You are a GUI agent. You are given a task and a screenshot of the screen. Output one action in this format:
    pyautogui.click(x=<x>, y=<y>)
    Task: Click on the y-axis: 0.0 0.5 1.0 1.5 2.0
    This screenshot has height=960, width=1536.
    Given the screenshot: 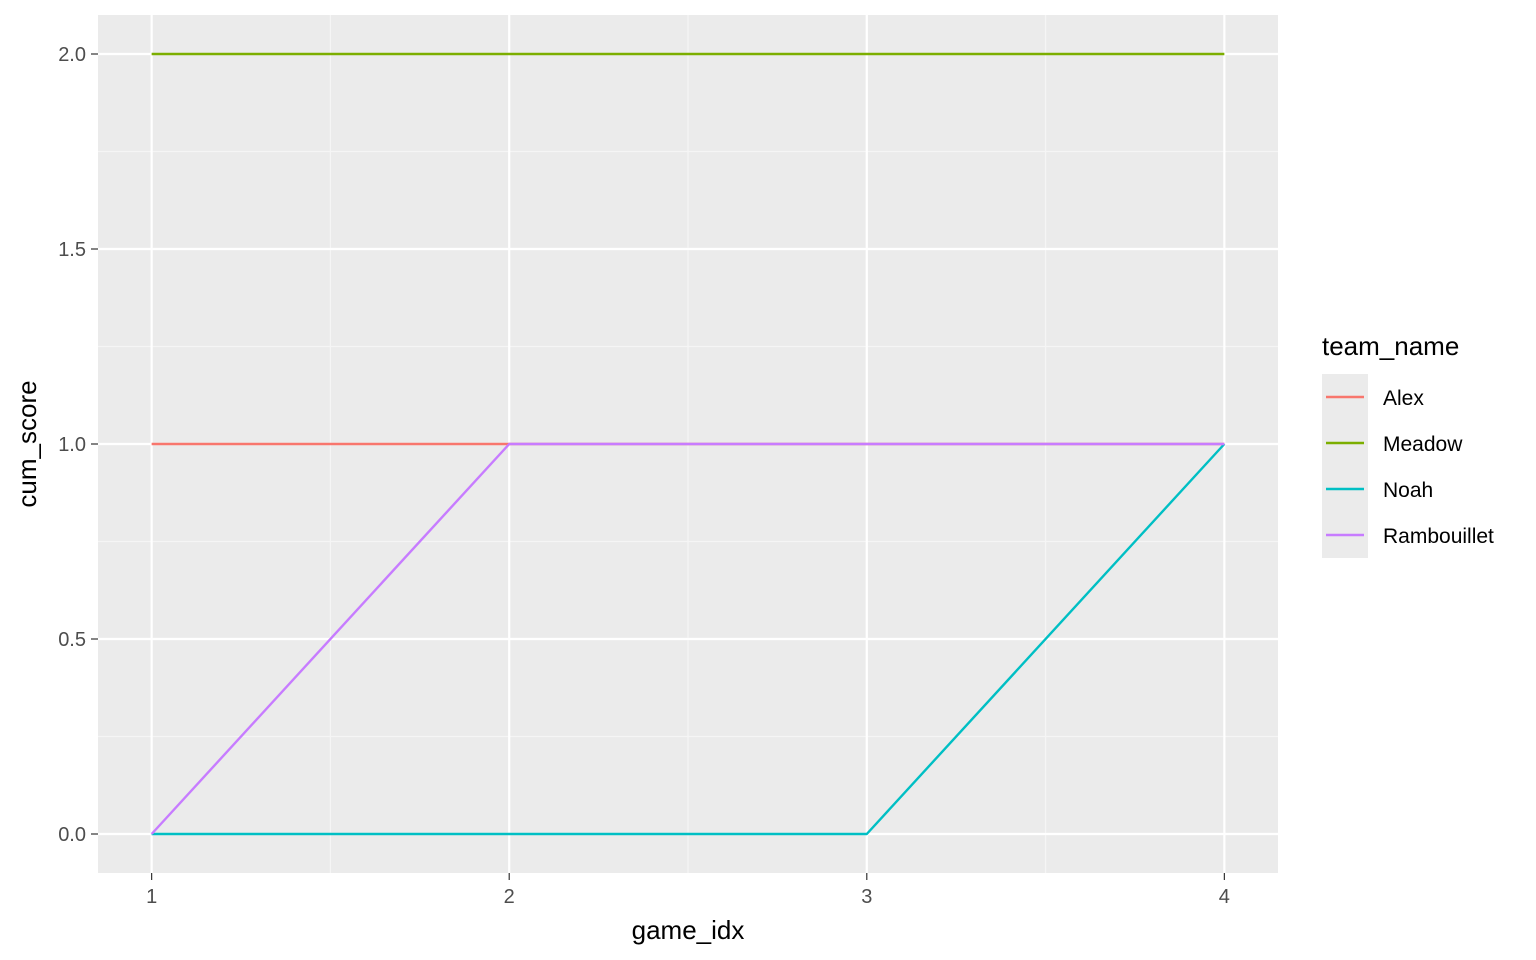 What is the action you would take?
    pyautogui.click(x=78, y=445)
    